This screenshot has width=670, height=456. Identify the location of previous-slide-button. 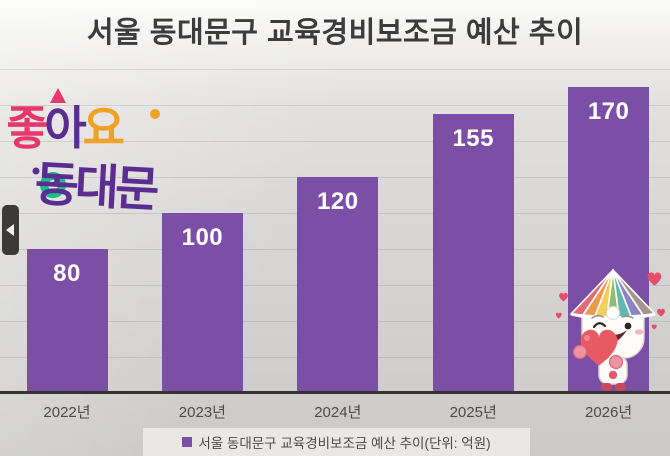
(10, 230).